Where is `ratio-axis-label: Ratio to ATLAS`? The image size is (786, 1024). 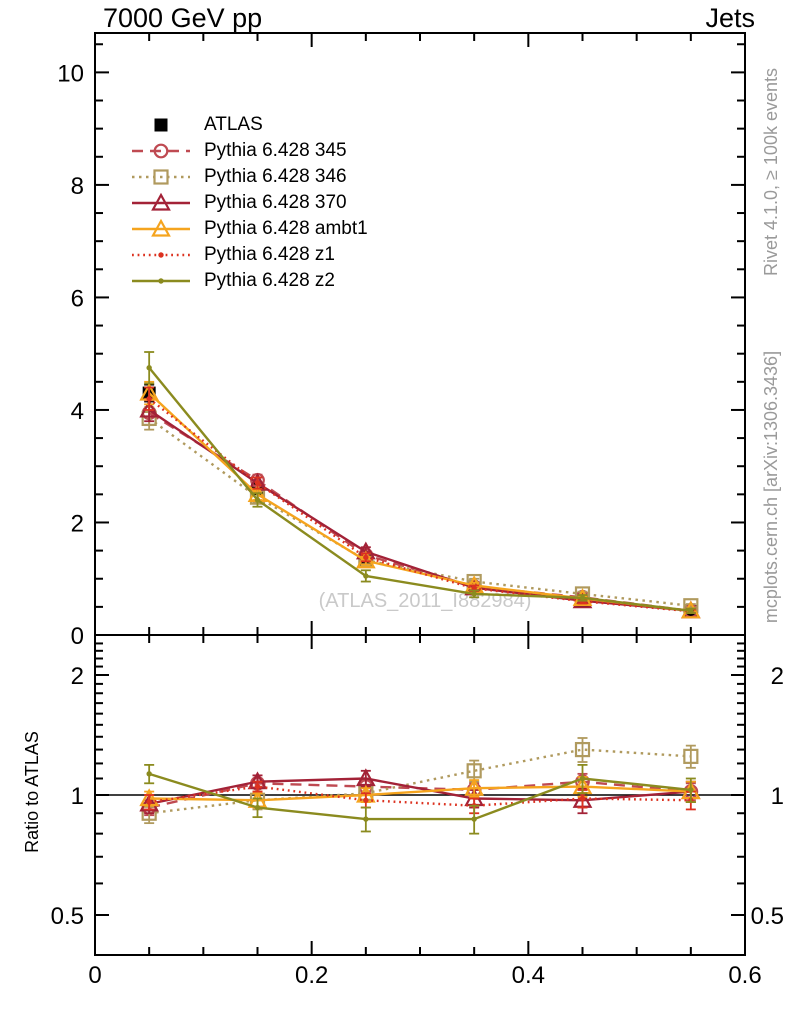
ratio-axis-label: Ratio to ATLAS is located at coordinates (32, 792).